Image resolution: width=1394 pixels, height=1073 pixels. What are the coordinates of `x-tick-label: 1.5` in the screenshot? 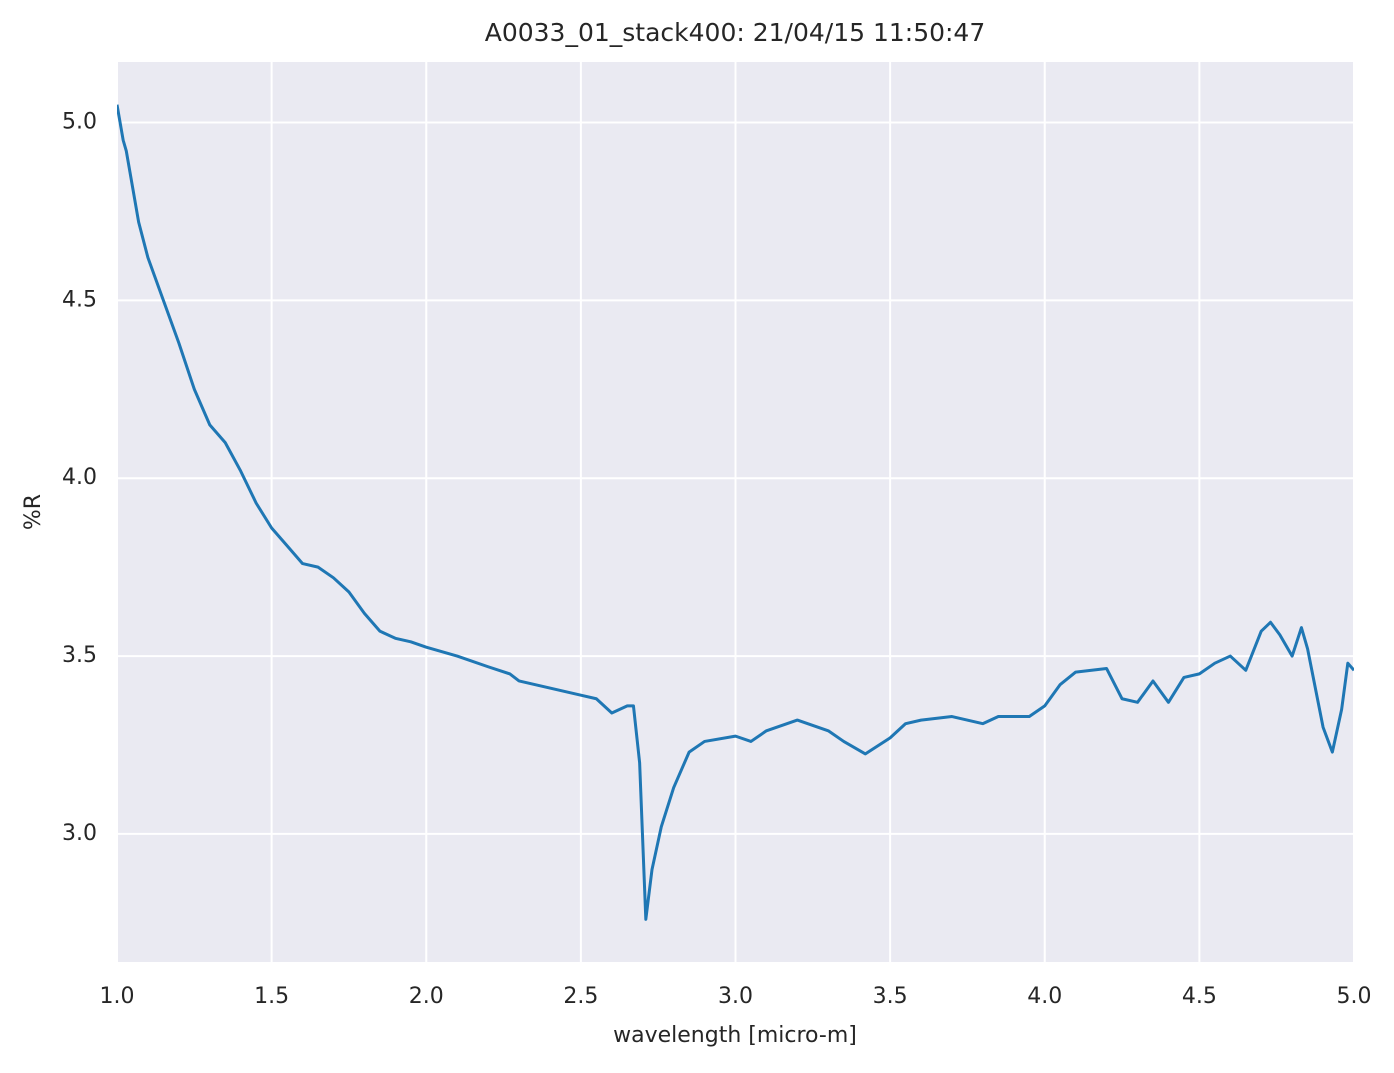 It's located at (271, 996).